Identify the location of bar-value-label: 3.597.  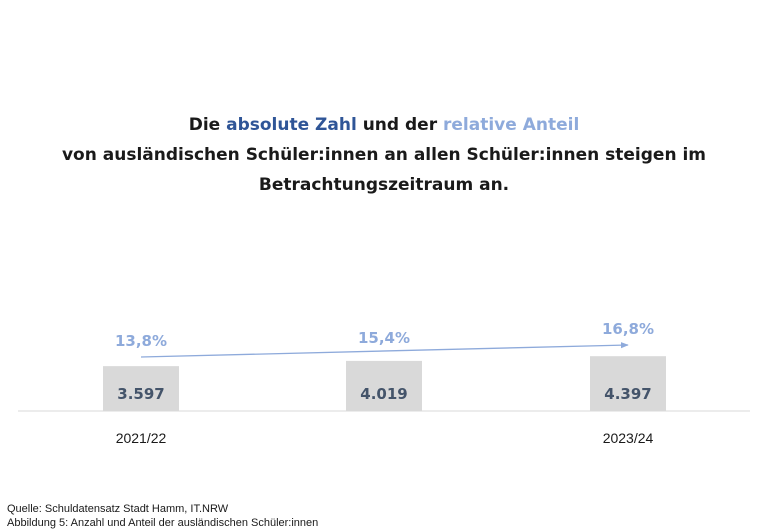
(140, 394).